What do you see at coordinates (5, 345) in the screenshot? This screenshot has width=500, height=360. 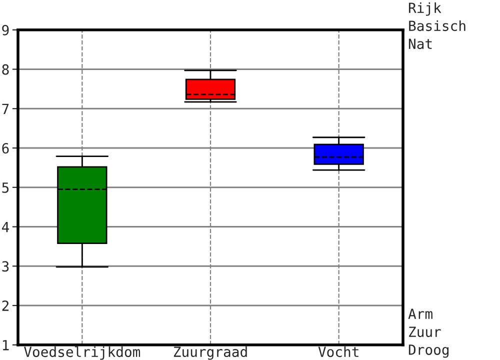 I see `y-tick-label: 1` at bounding box center [5, 345].